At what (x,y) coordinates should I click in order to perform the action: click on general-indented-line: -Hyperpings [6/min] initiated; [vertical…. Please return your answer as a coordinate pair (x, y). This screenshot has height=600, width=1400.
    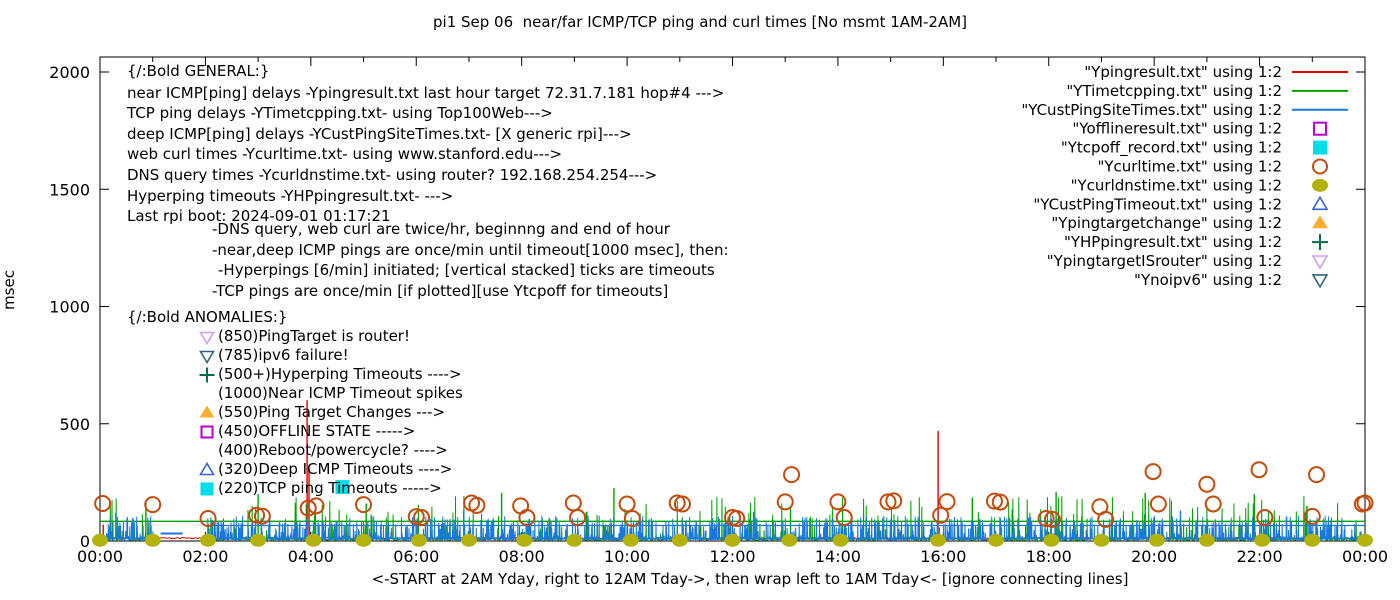
    Looking at the image, I should click on (466, 270).